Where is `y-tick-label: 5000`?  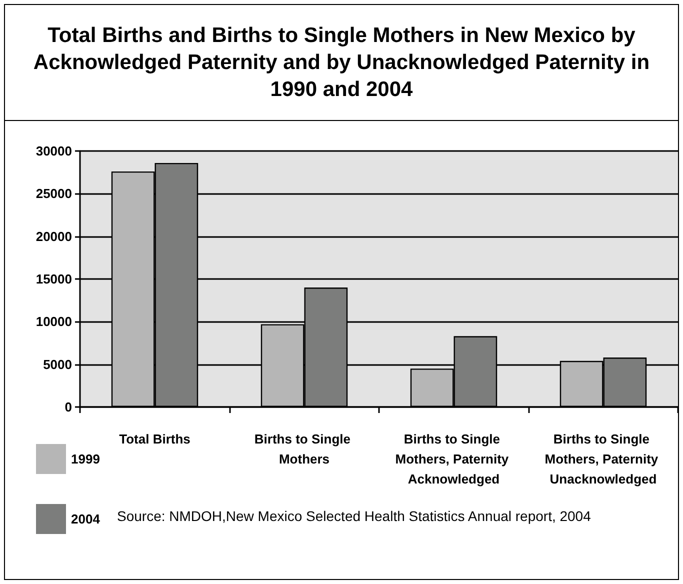 y-tick-label: 5000 is located at coordinates (57, 364).